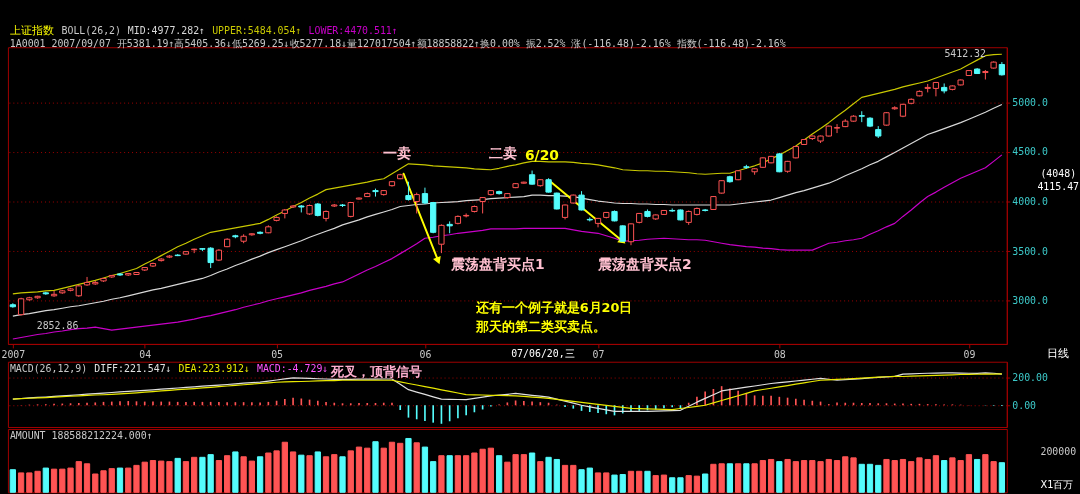  Describe the element at coordinates (1024, 405) in the screenshot. I see `y-tick-label: 0.00` at that location.